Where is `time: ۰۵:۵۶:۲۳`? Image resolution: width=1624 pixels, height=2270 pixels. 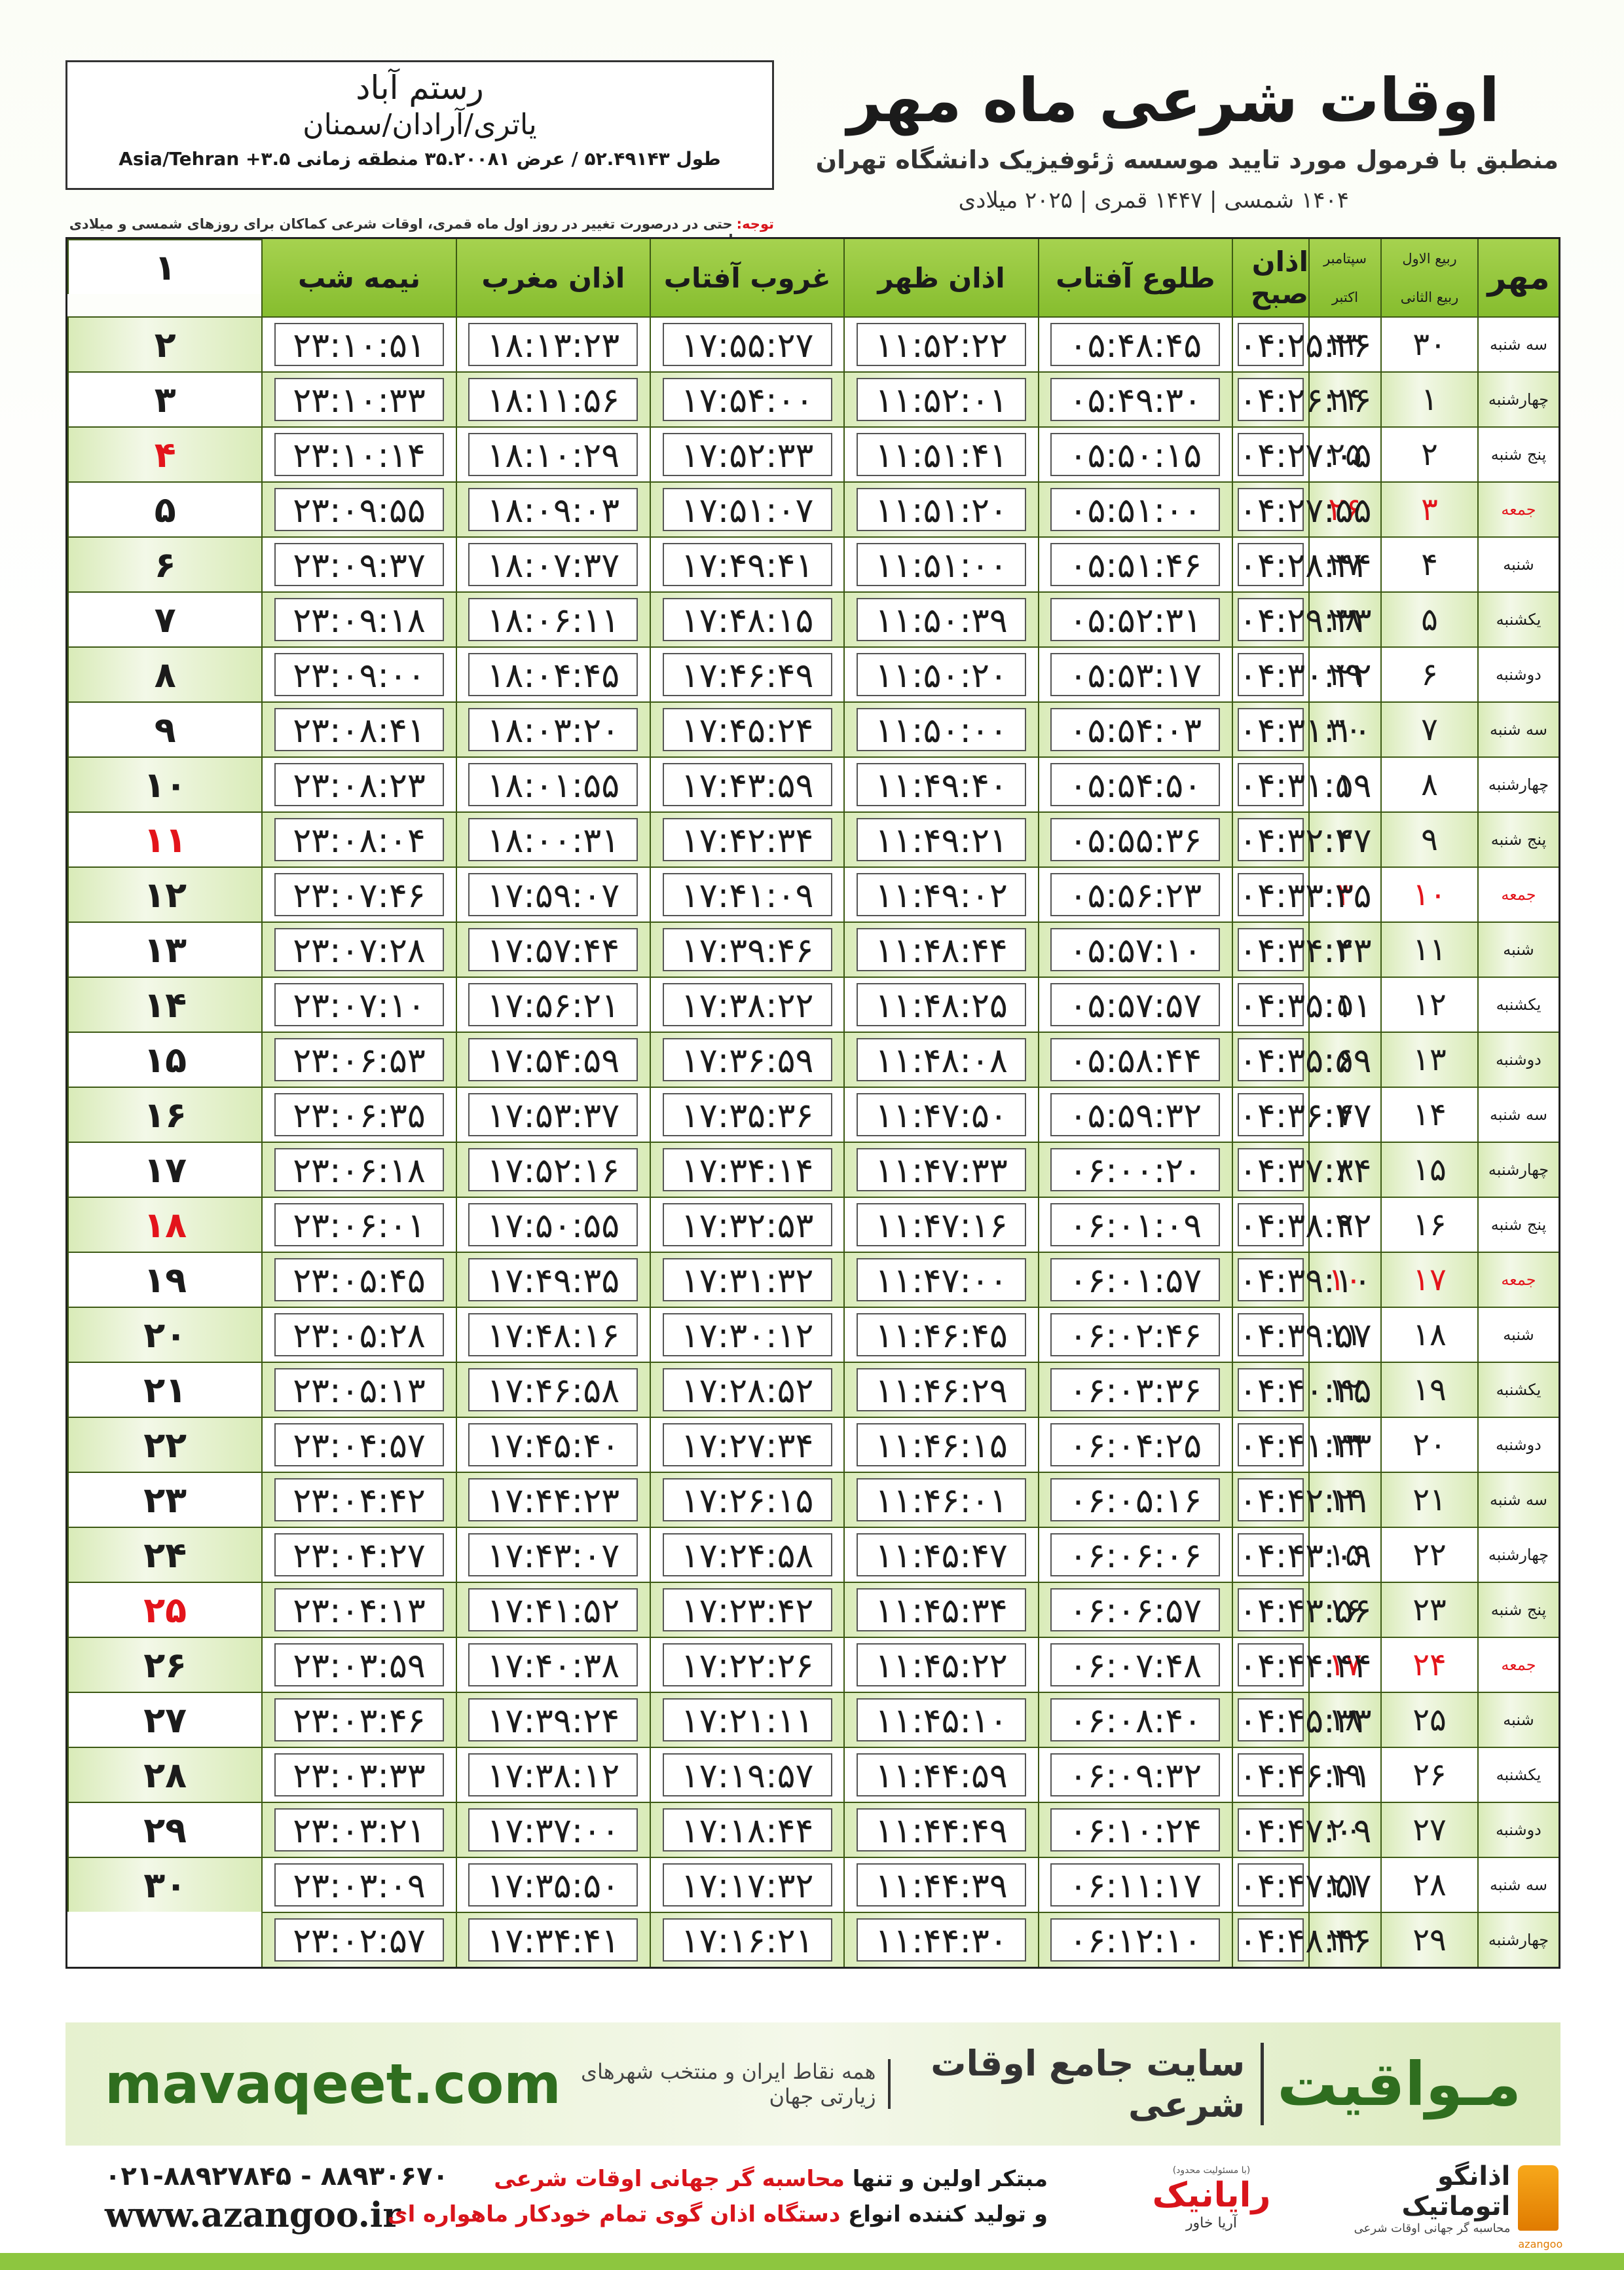
time: ۰۵:۵۶:۲۳ is located at coordinates (1135, 894).